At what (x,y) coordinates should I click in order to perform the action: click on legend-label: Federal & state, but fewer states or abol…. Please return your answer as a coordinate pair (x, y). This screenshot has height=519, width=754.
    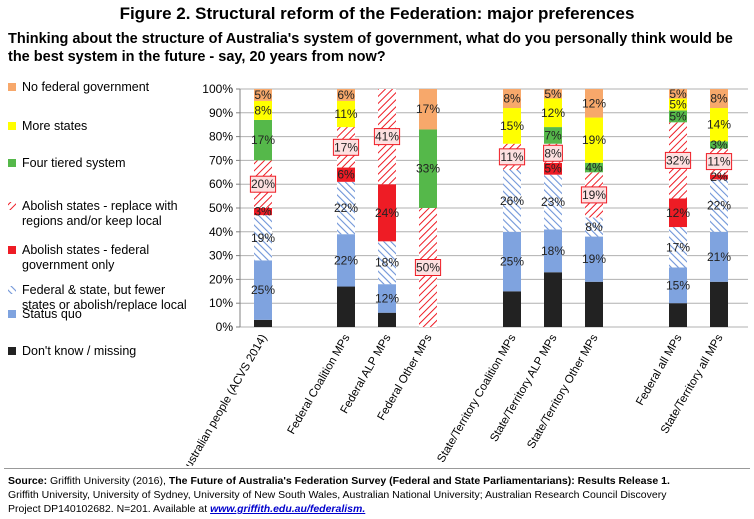
    Looking at the image, I should click on (104, 297).